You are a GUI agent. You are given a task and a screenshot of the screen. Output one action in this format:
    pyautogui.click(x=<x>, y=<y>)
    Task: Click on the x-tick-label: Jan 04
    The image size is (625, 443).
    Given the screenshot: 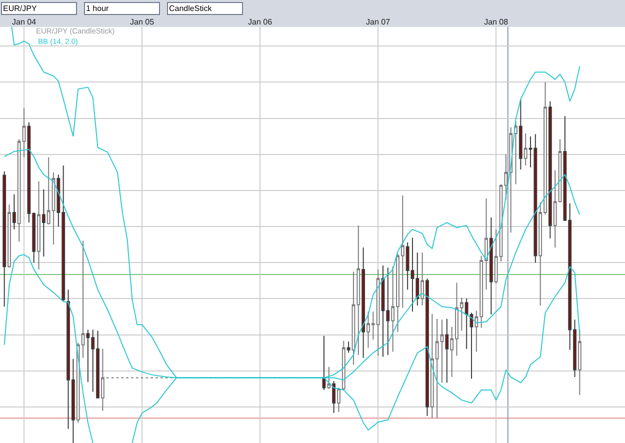 What is the action you would take?
    pyautogui.click(x=24, y=21)
    